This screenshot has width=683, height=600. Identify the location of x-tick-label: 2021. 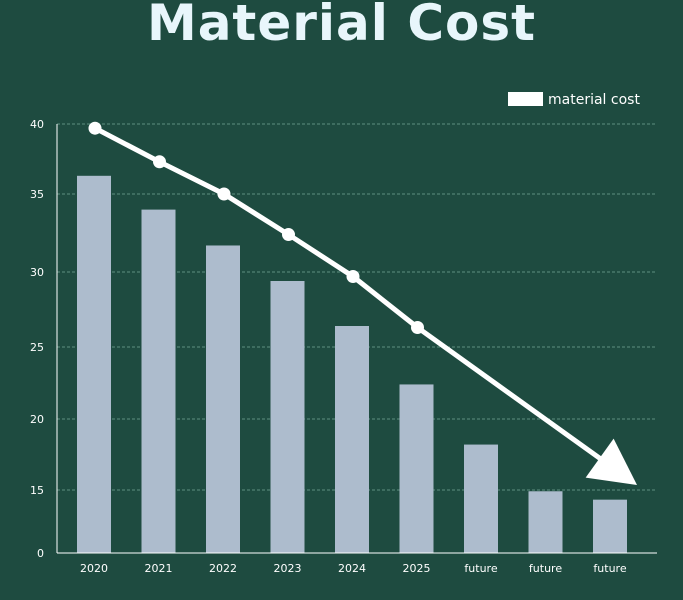
(159, 568).